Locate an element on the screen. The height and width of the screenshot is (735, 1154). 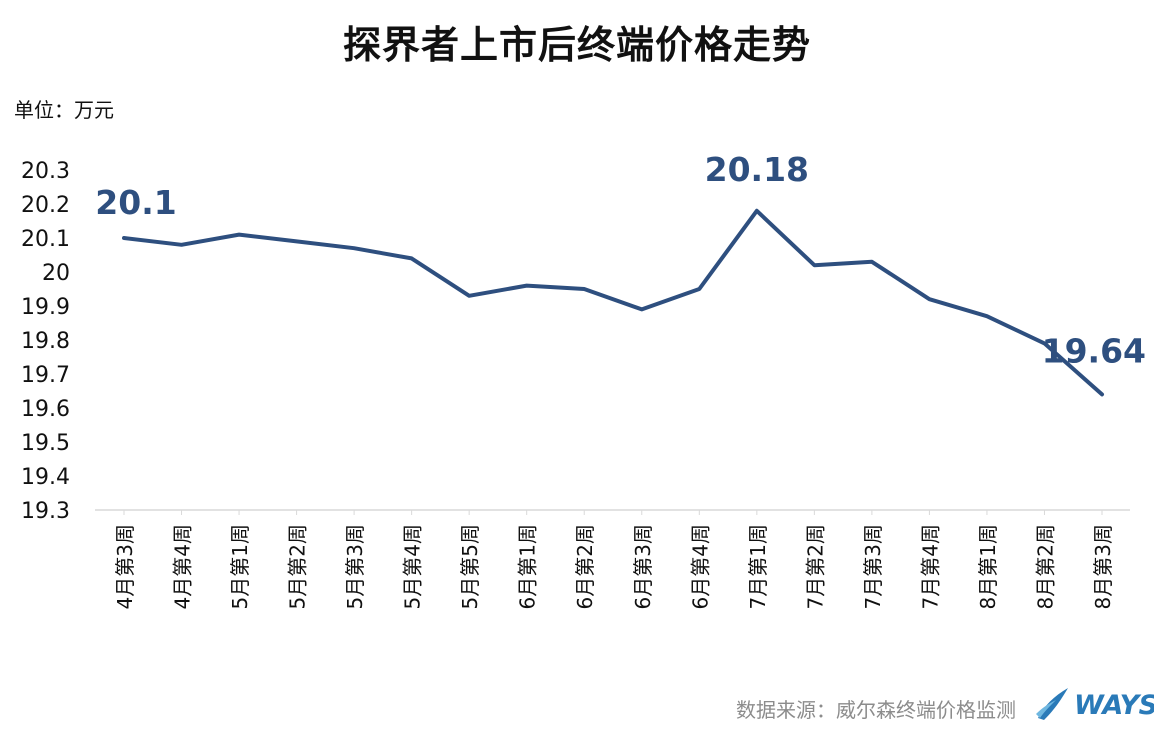
x-tick-label: 6月第3周 is located at coordinates (643, 566).